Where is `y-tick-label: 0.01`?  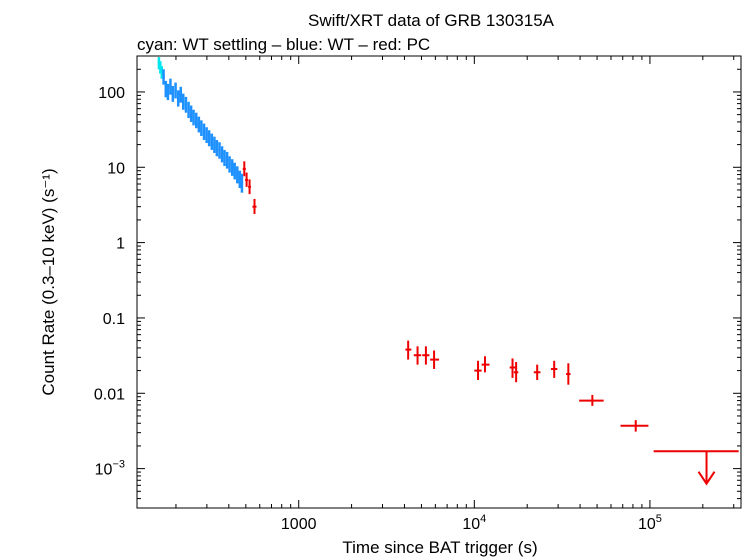
y-tick-label: 0.01 is located at coordinates (109, 394).